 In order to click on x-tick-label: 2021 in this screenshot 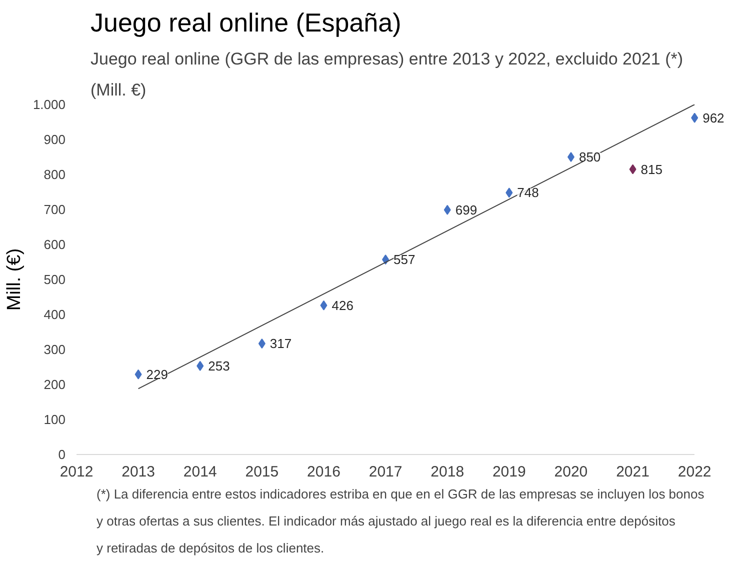, I will do `click(633, 472)`.